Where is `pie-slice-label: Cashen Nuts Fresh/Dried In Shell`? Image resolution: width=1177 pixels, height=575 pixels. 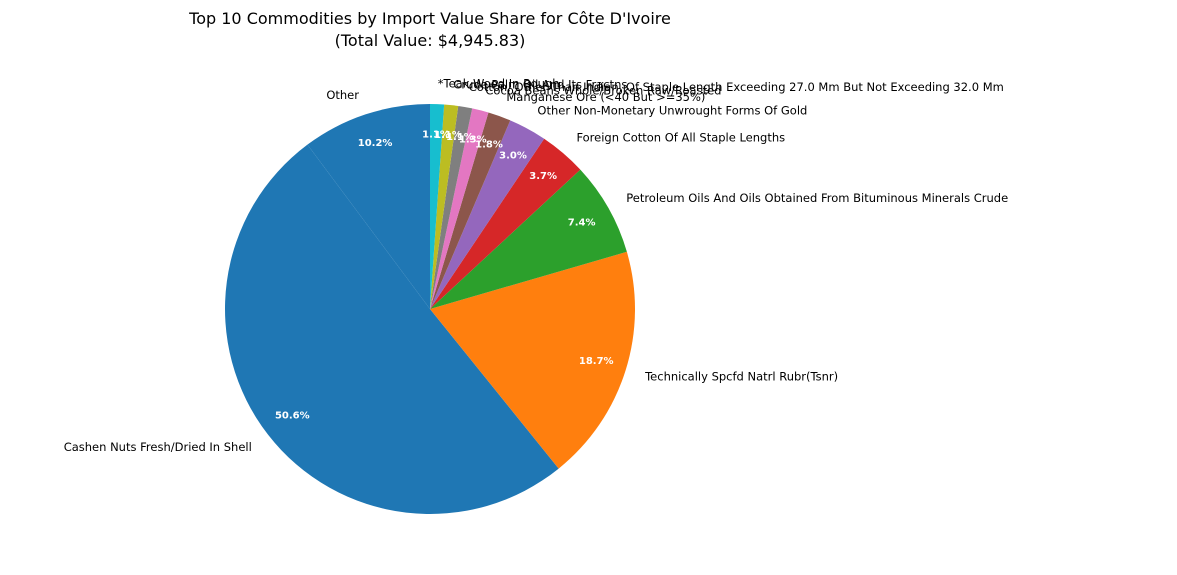 pie-slice-label: Cashen Nuts Fresh/Dried In Shell is located at coordinates (158, 447).